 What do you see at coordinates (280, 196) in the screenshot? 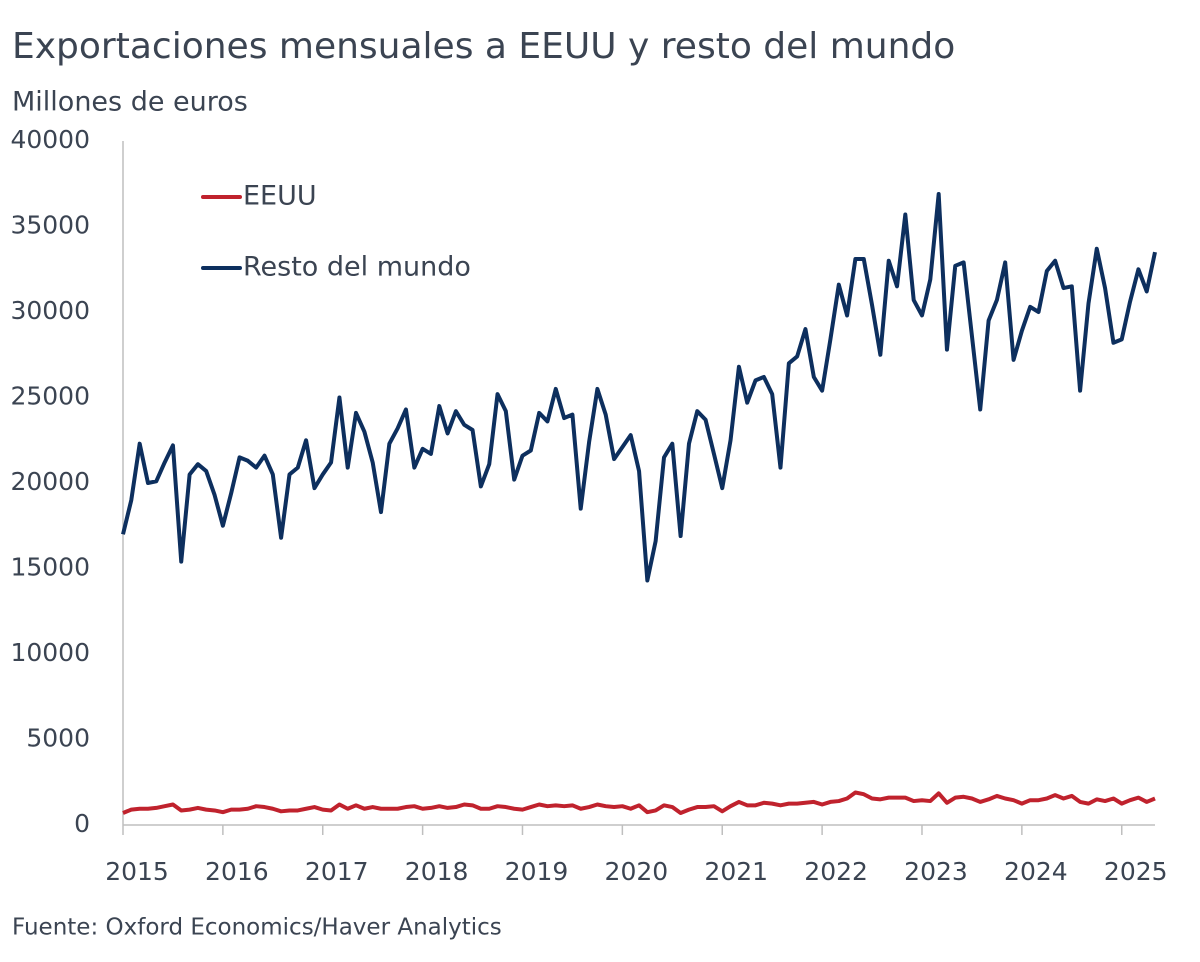
I see `legend-label: EEUU` at bounding box center [280, 196].